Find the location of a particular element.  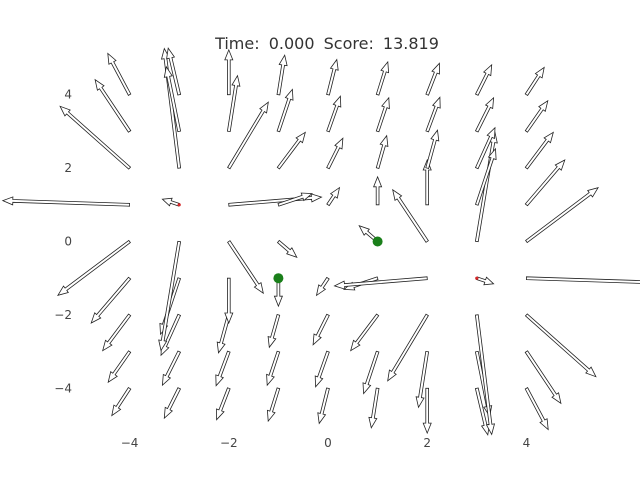

time-label: Time: is located at coordinates (237, 43).